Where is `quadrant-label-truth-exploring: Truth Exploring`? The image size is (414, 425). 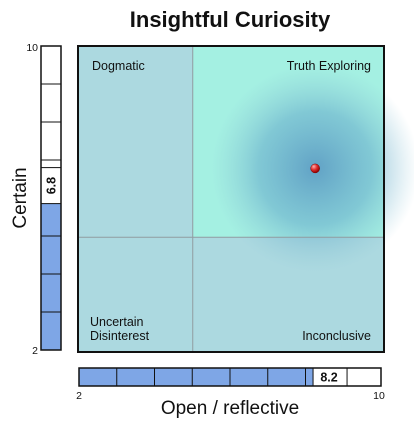 quadrant-label-truth-exploring: Truth Exploring is located at coordinates (329, 66).